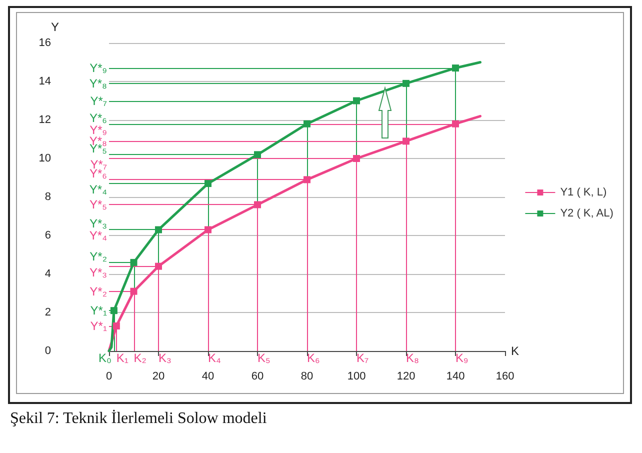  What do you see at coordinates (505, 376) in the screenshot?
I see `x-tick-label: 160` at bounding box center [505, 376].